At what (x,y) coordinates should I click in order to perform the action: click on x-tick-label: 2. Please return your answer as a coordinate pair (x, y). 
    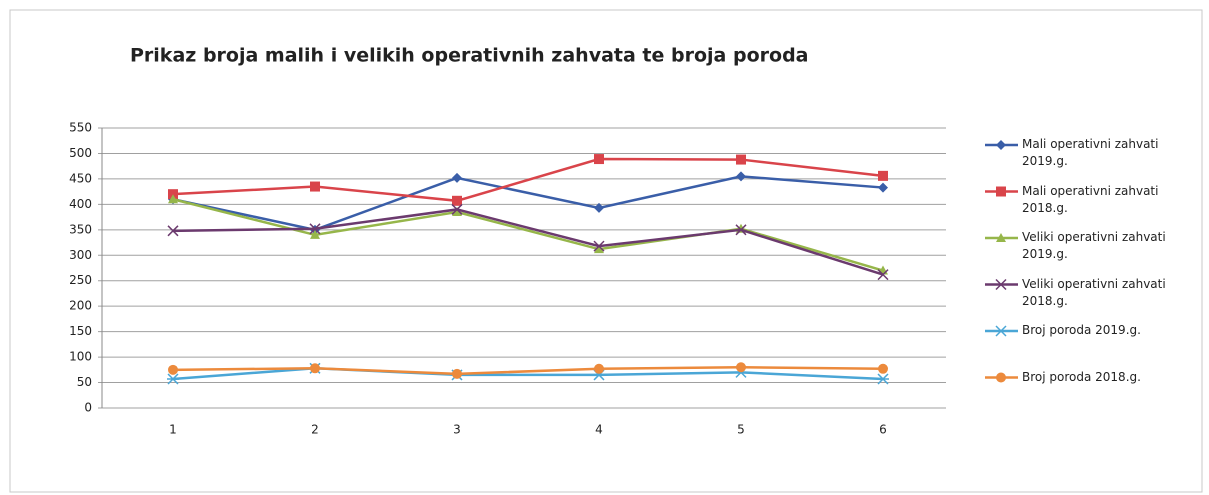
    Looking at the image, I should click on (315, 430).